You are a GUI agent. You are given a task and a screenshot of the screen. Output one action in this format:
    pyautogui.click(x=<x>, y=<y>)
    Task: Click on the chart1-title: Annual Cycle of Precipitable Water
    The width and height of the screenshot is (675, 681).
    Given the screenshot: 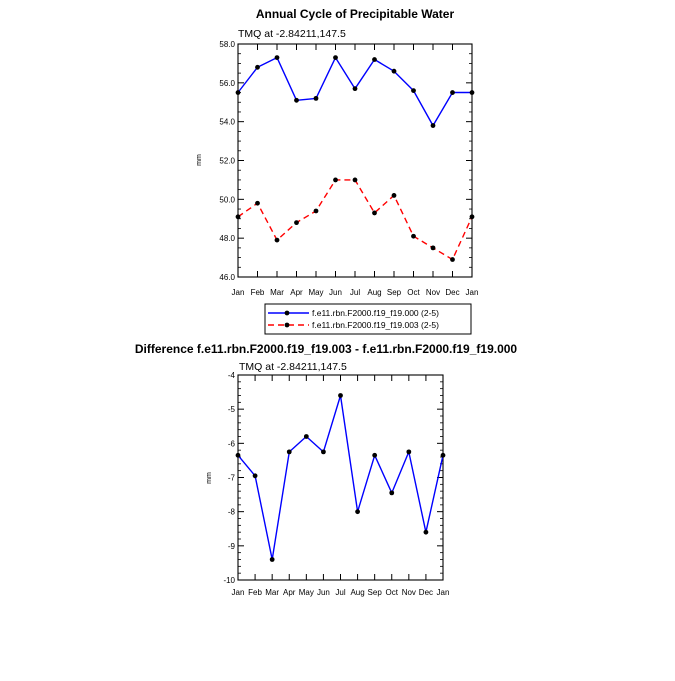 What is the action you would take?
    pyautogui.click(x=355, y=14)
    